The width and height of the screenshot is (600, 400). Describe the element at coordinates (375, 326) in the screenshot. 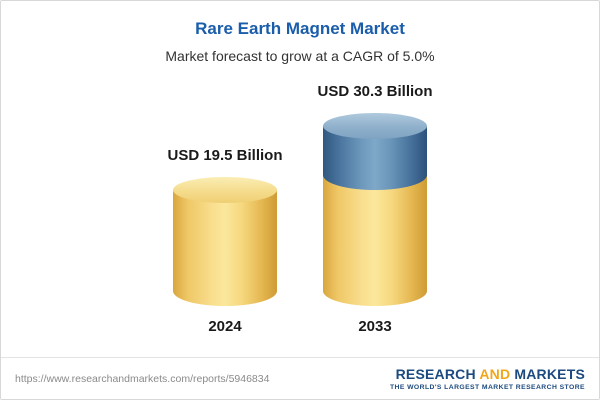

I see `year-label-2033: 2033` at that location.